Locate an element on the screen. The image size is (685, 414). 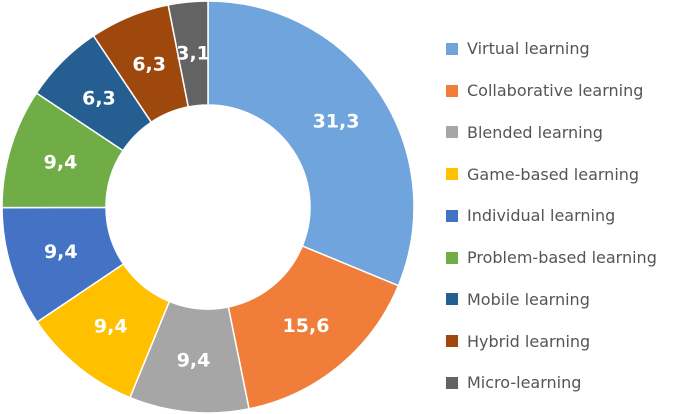
data-label-mobile-learning: 6,3 is located at coordinates (99, 98).